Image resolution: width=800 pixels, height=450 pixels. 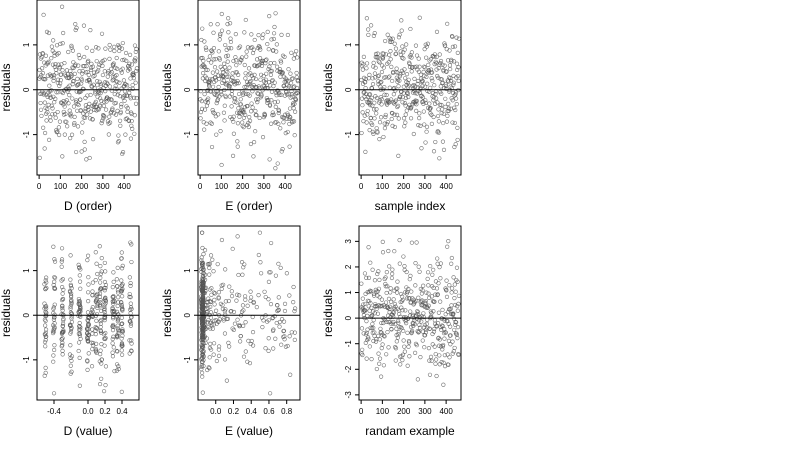 What do you see at coordinates (264, 186) in the screenshot?
I see `x-tick-label: 300` at bounding box center [264, 186].